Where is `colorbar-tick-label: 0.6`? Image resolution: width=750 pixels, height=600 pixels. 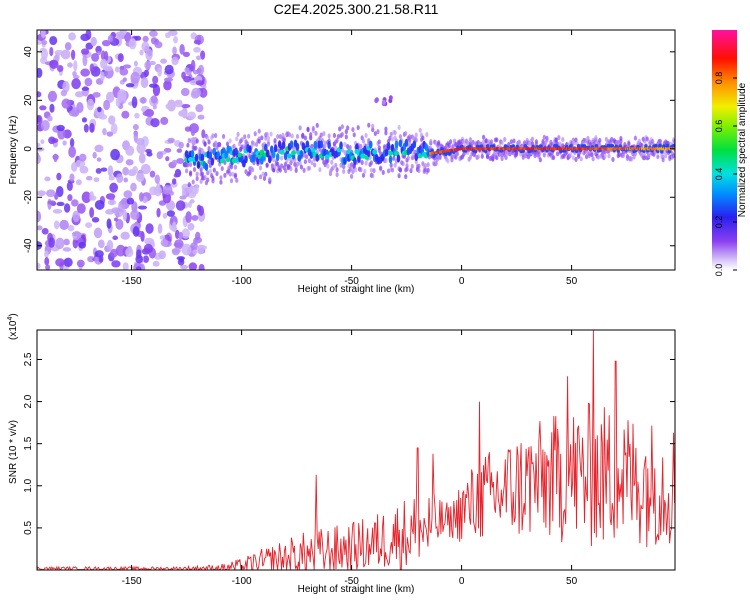
colorbar-tick-label: 0.6 is located at coordinates (719, 126).